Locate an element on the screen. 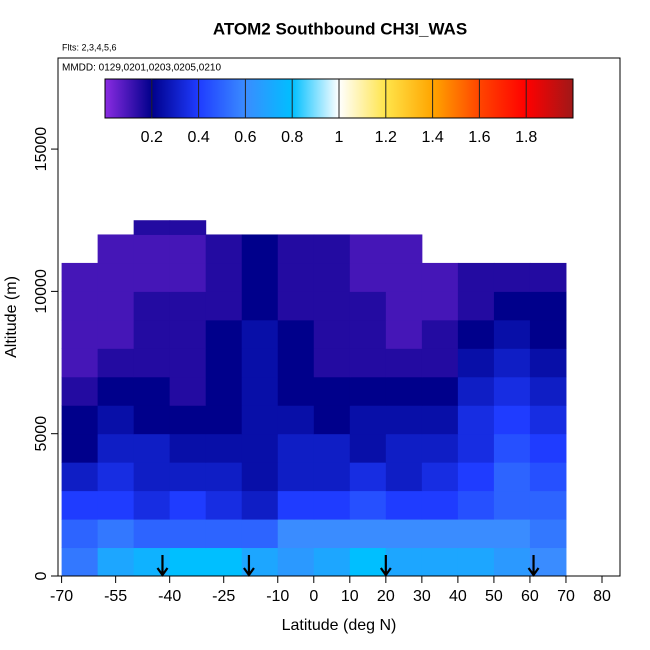  y-tick-label: 0 is located at coordinates (41, 575).